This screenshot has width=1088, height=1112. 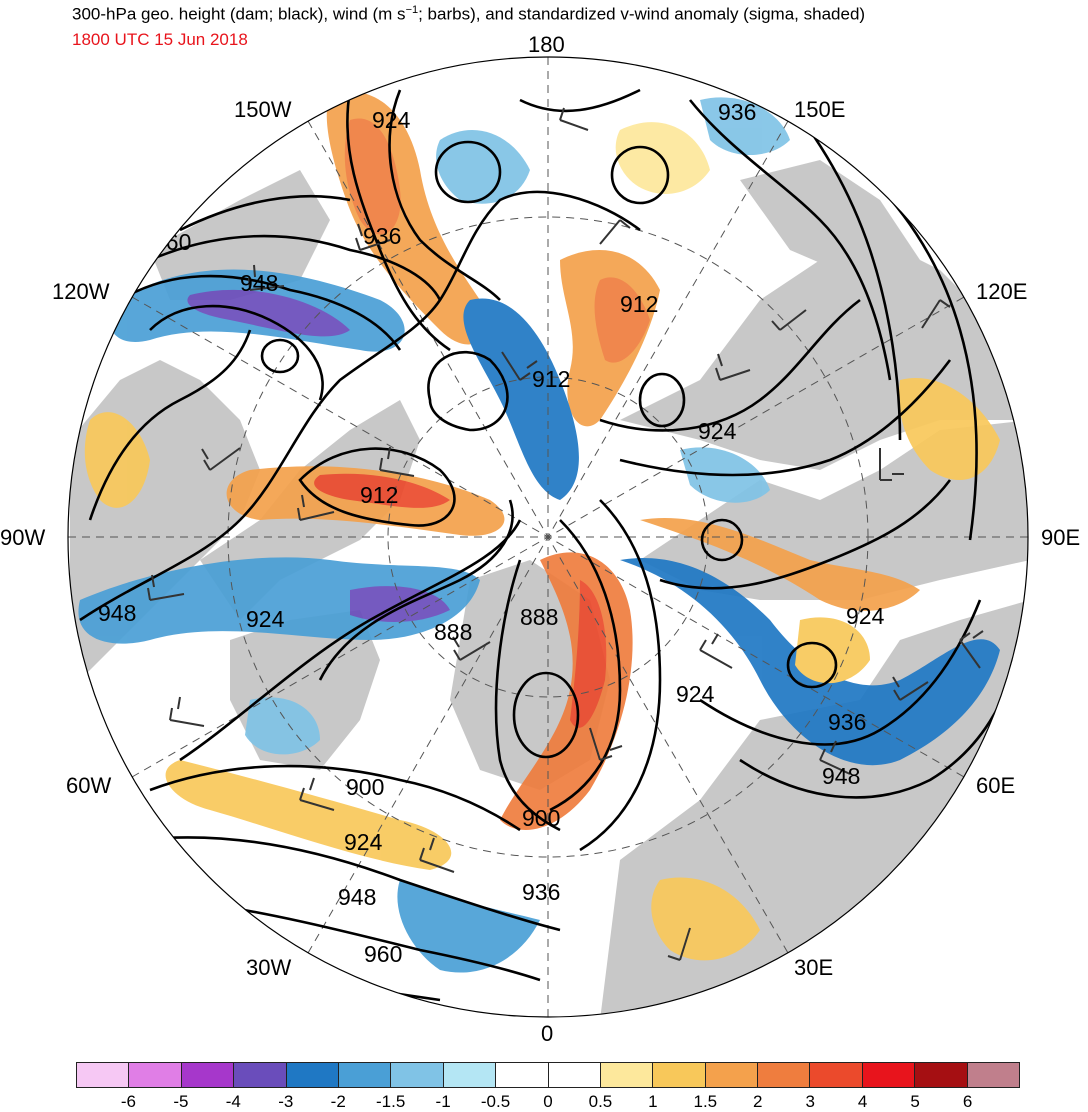 I want to click on colorbar-tick-label: -0.5, so click(x=495, y=1101).